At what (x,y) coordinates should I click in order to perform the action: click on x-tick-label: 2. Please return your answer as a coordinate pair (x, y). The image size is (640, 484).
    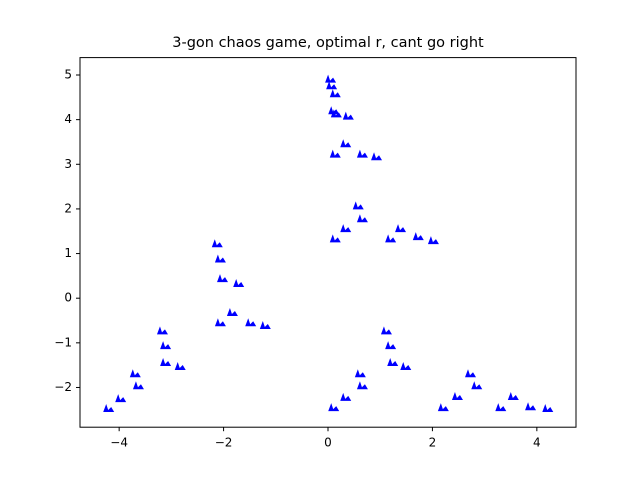
    Looking at the image, I should click on (433, 443).